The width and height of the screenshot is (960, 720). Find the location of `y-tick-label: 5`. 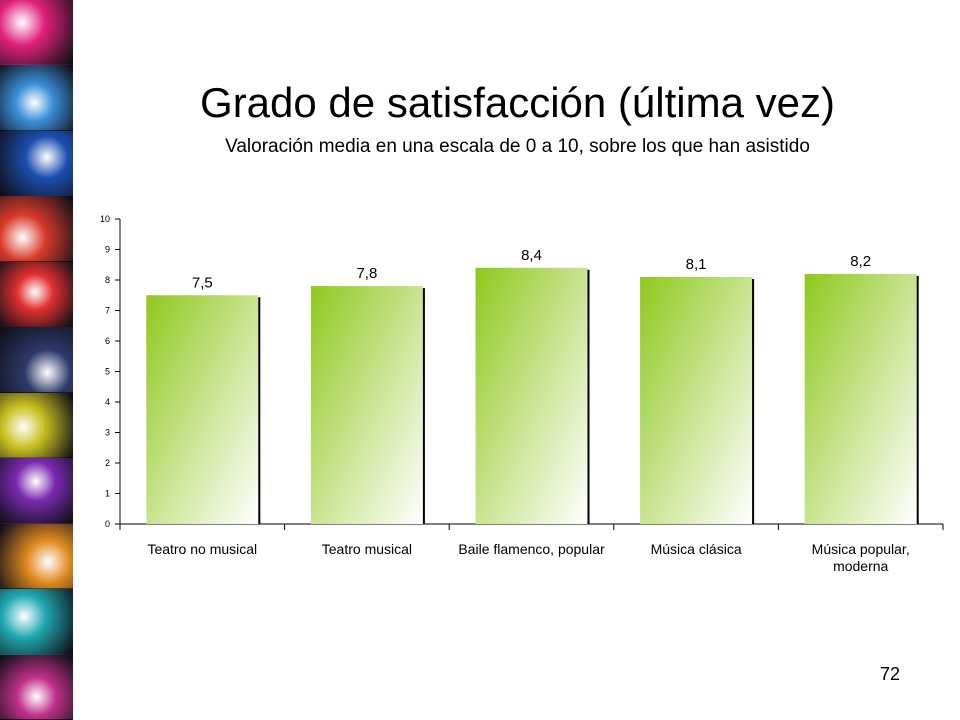

y-tick-label: 5 is located at coordinates (107, 372).